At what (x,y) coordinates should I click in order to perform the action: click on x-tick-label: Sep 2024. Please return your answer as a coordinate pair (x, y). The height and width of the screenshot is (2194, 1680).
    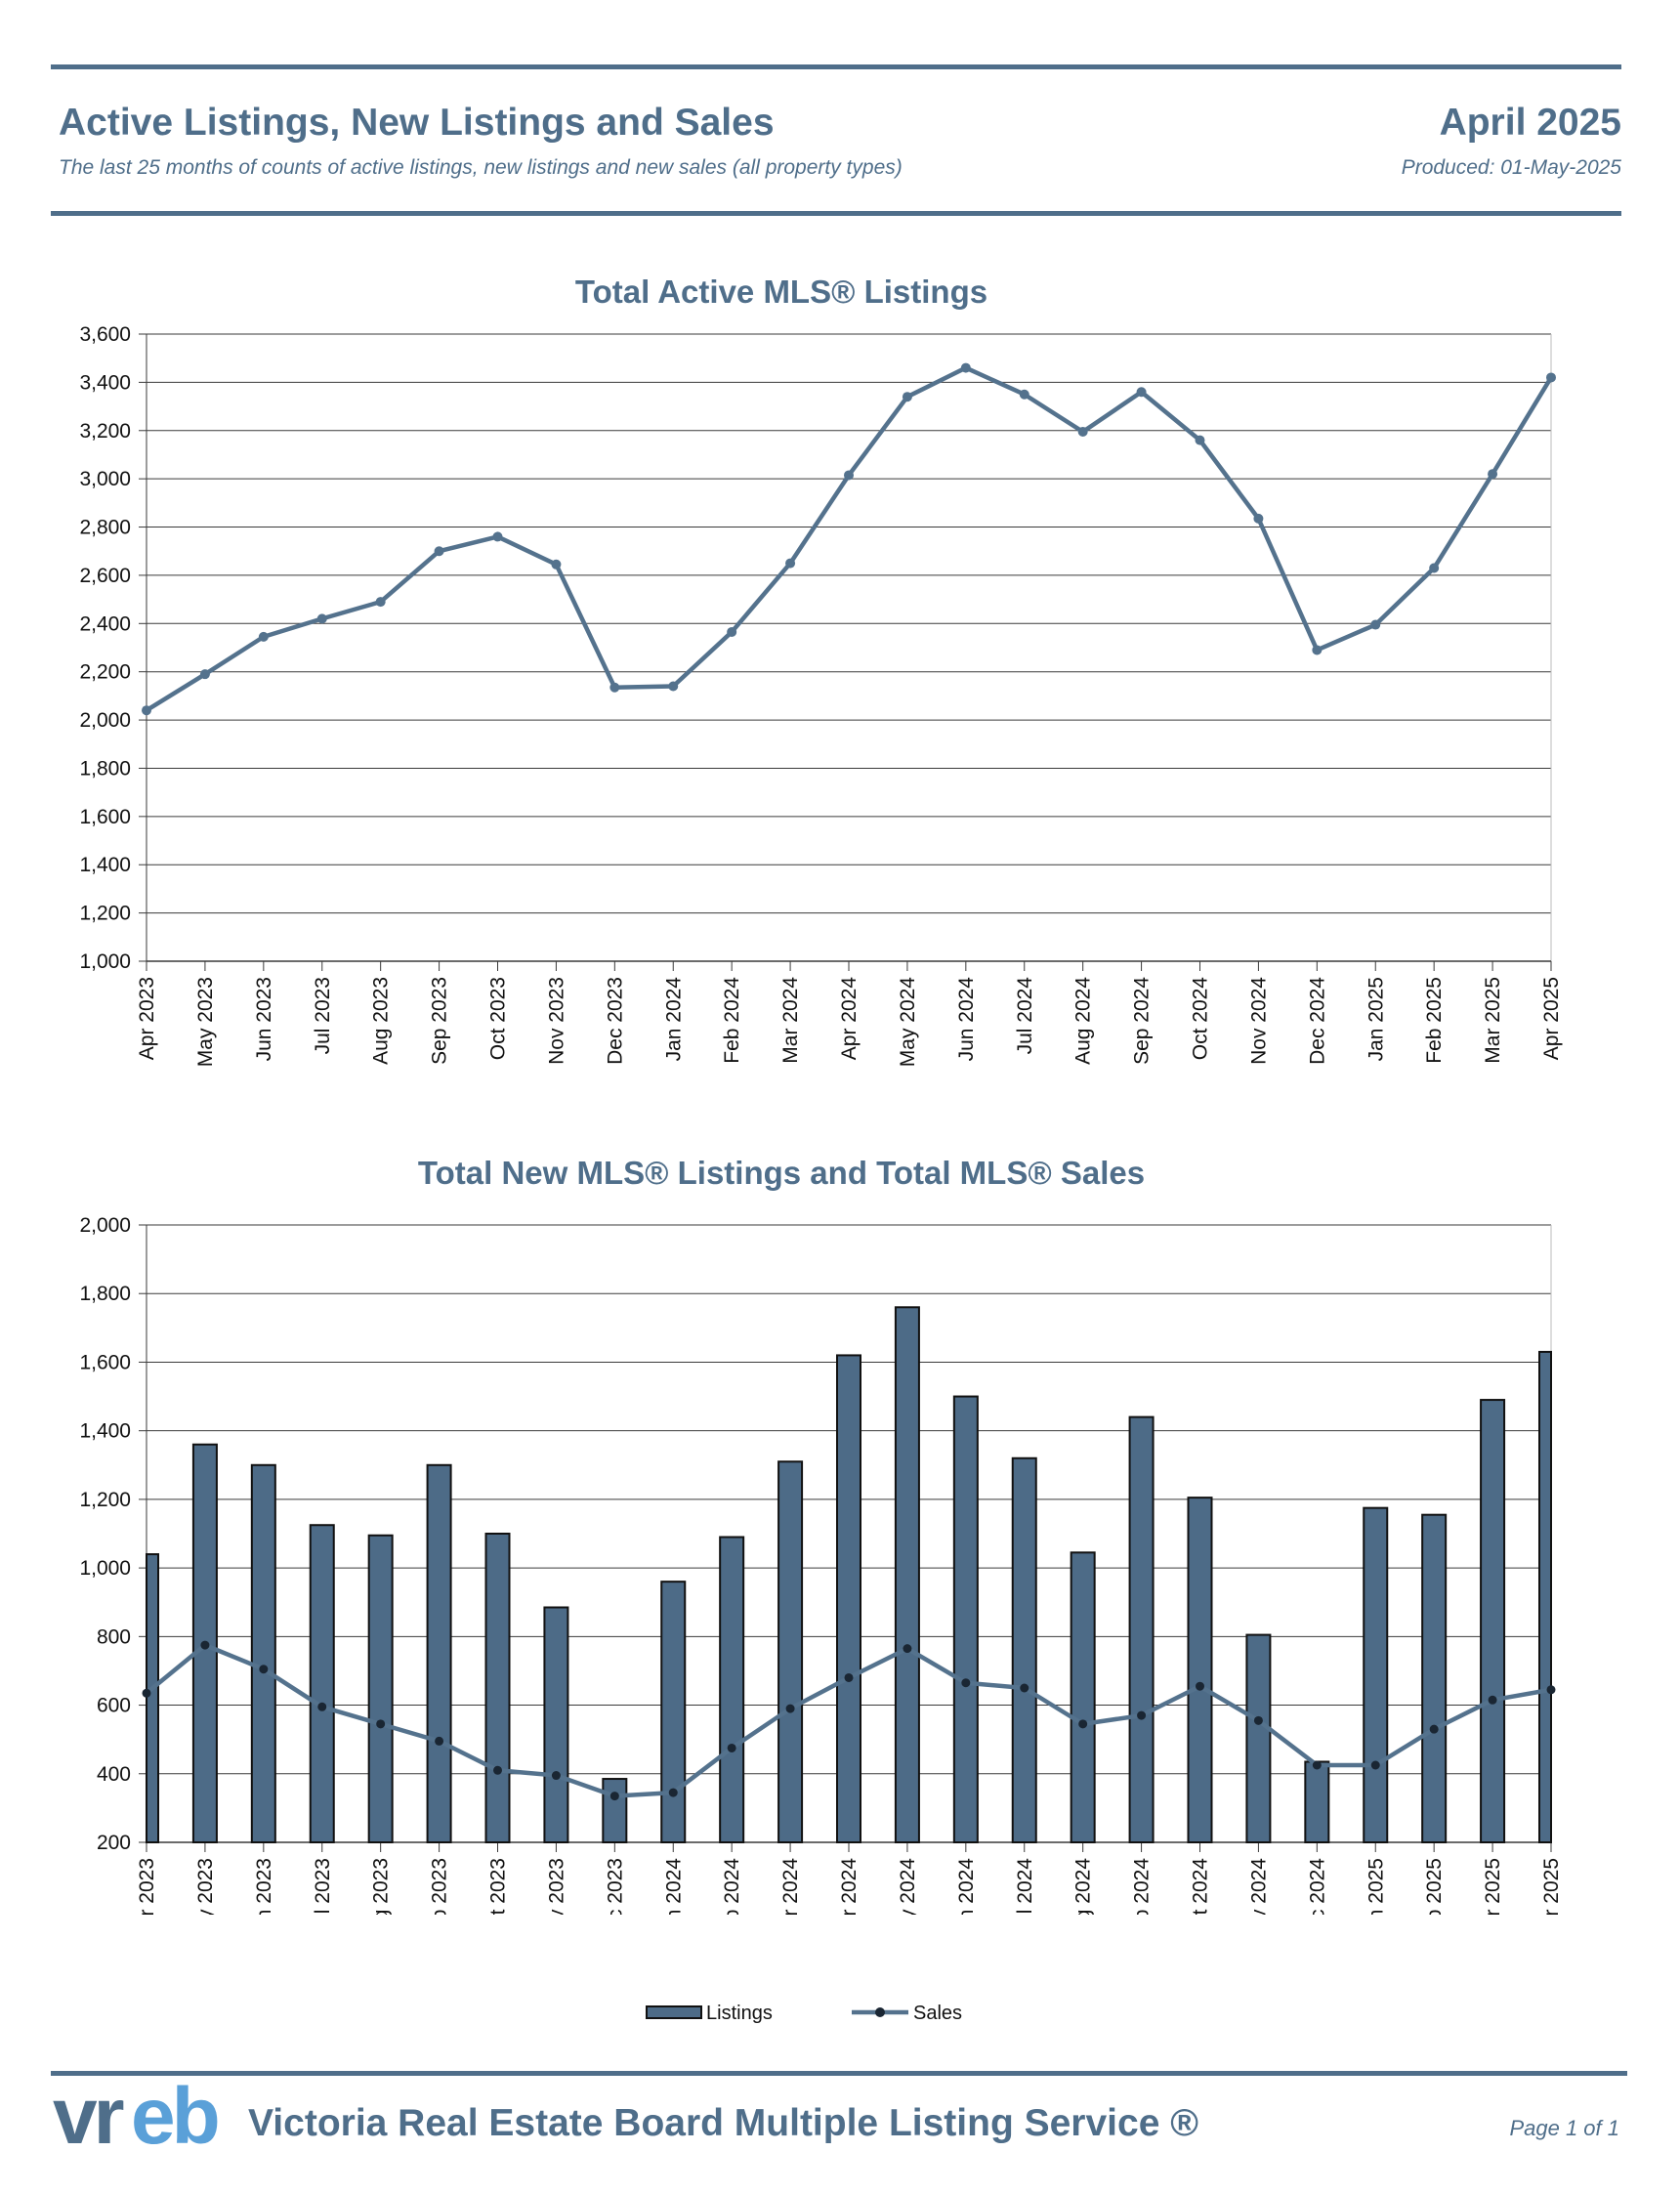
    Looking at the image, I should click on (1142, 1021).